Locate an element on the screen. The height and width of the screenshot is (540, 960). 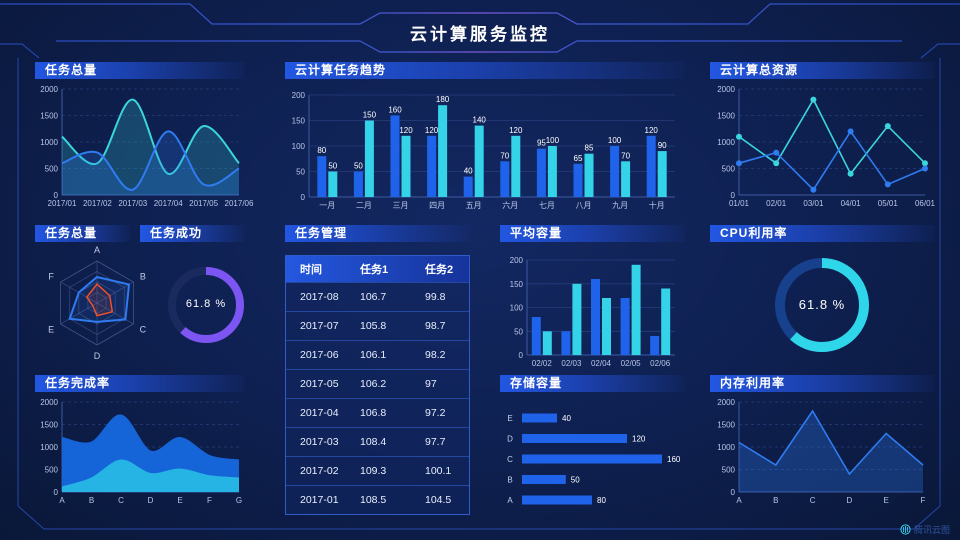
table-cell: 99.8 is located at coordinates (435, 297).